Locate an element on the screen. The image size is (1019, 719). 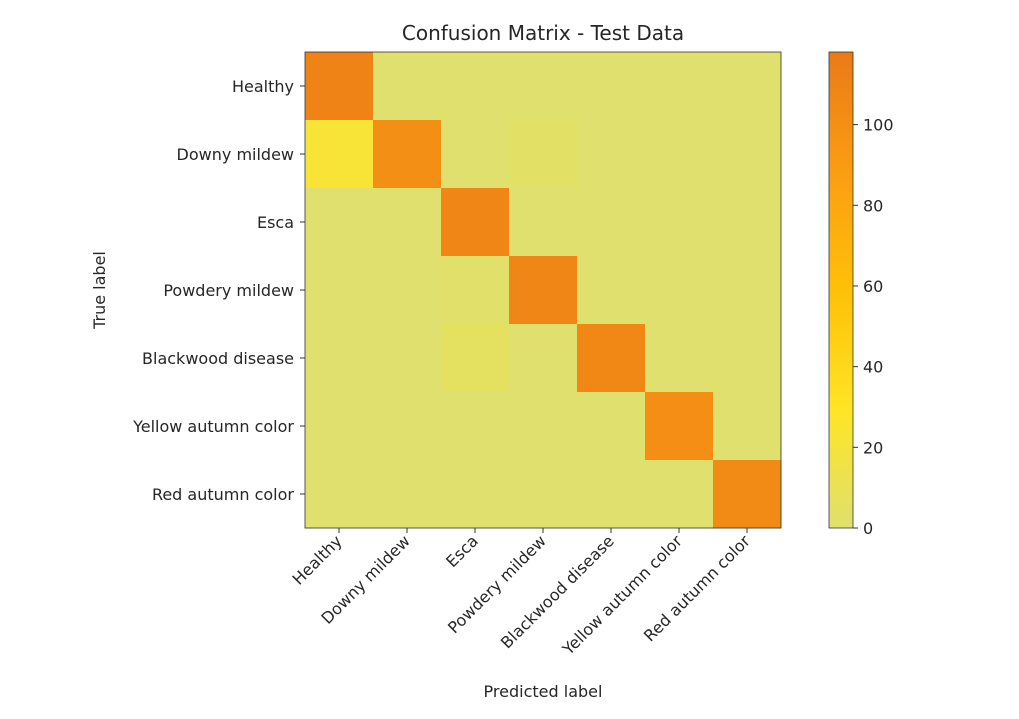
colorbar-tick-label: 80 is located at coordinates (873, 205).